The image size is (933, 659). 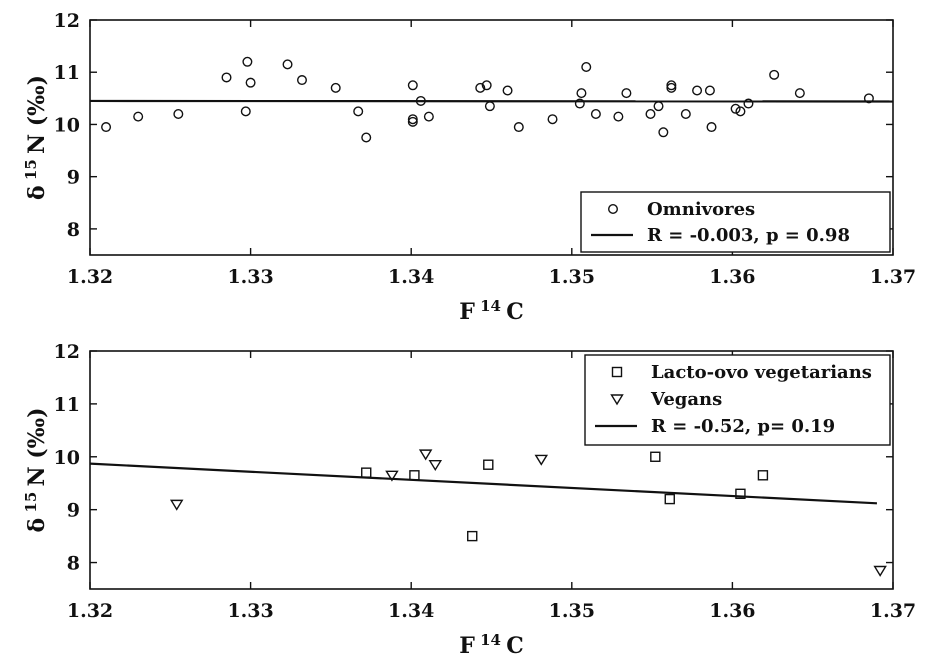 What do you see at coordinates (761, 372) in the screenshot?
I see `legend-label: Lacto-ovo vegetarians` at bounding box center [761, 372].